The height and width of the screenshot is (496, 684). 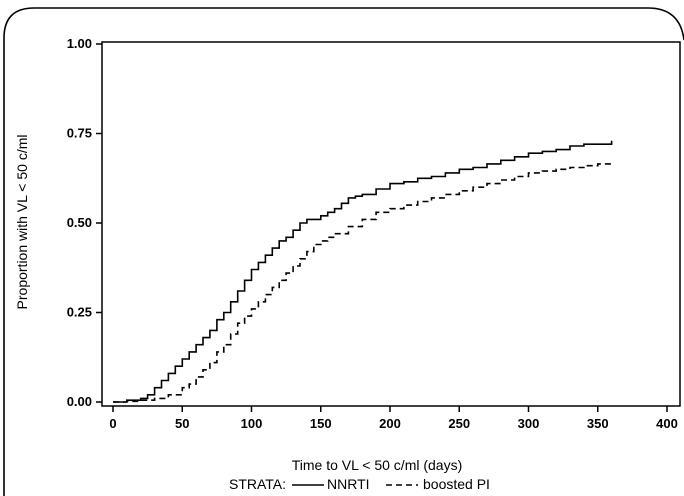 I want to click on y-axis: 0.00 0.25 0.50 0.75 1.00, so click(x=84, y=222).